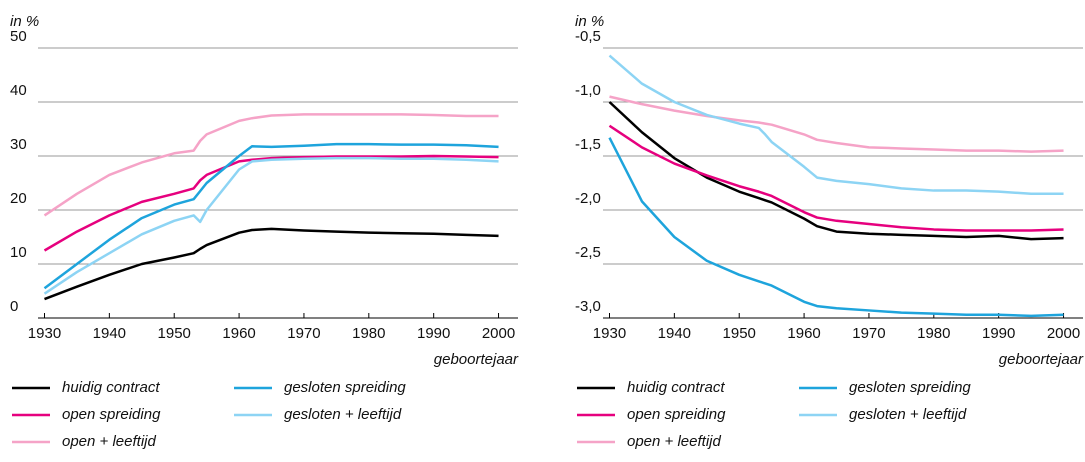 The image size is (1085, 462). What do you see at coordinates (18, 198) in the screenshot?
I see `y-tick-label: 20` at bounding box center [18, 198].